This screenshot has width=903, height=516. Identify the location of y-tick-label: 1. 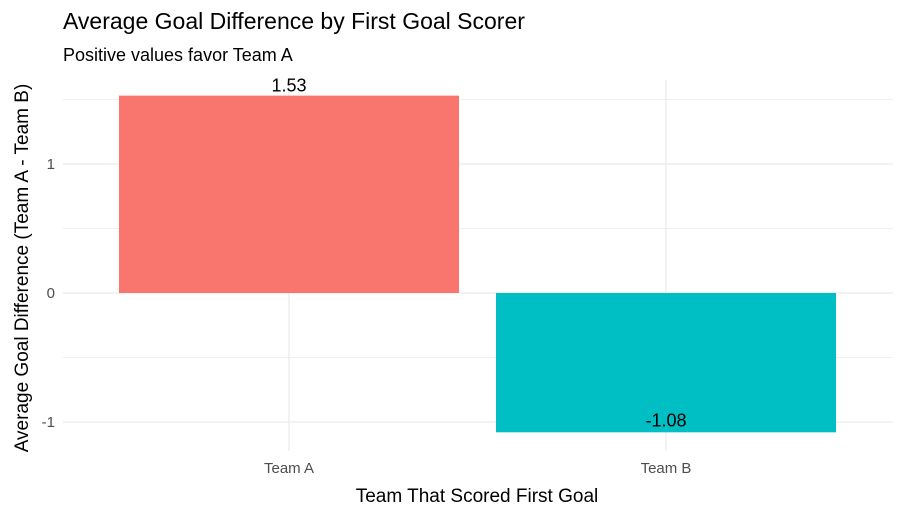
(51, 164).